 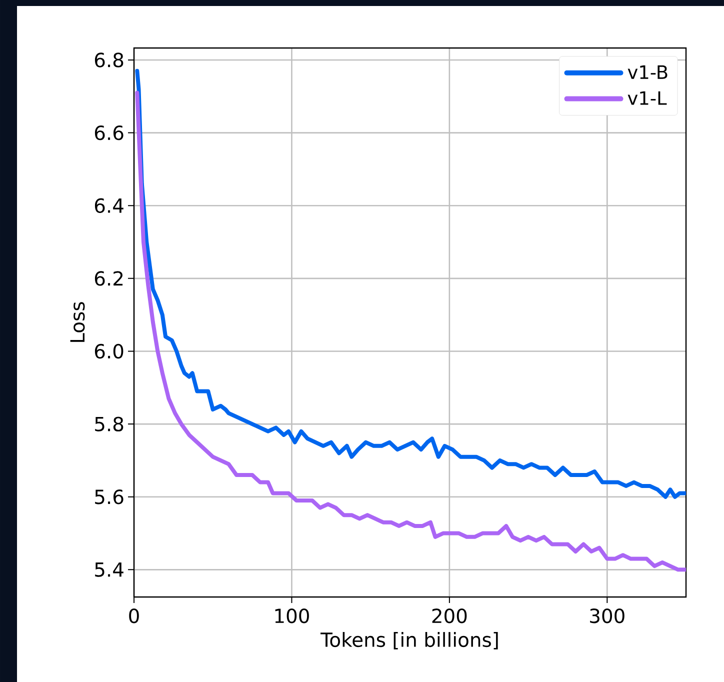 I want to click on y-tick-label: 6.6, so click(x=109, y=132).